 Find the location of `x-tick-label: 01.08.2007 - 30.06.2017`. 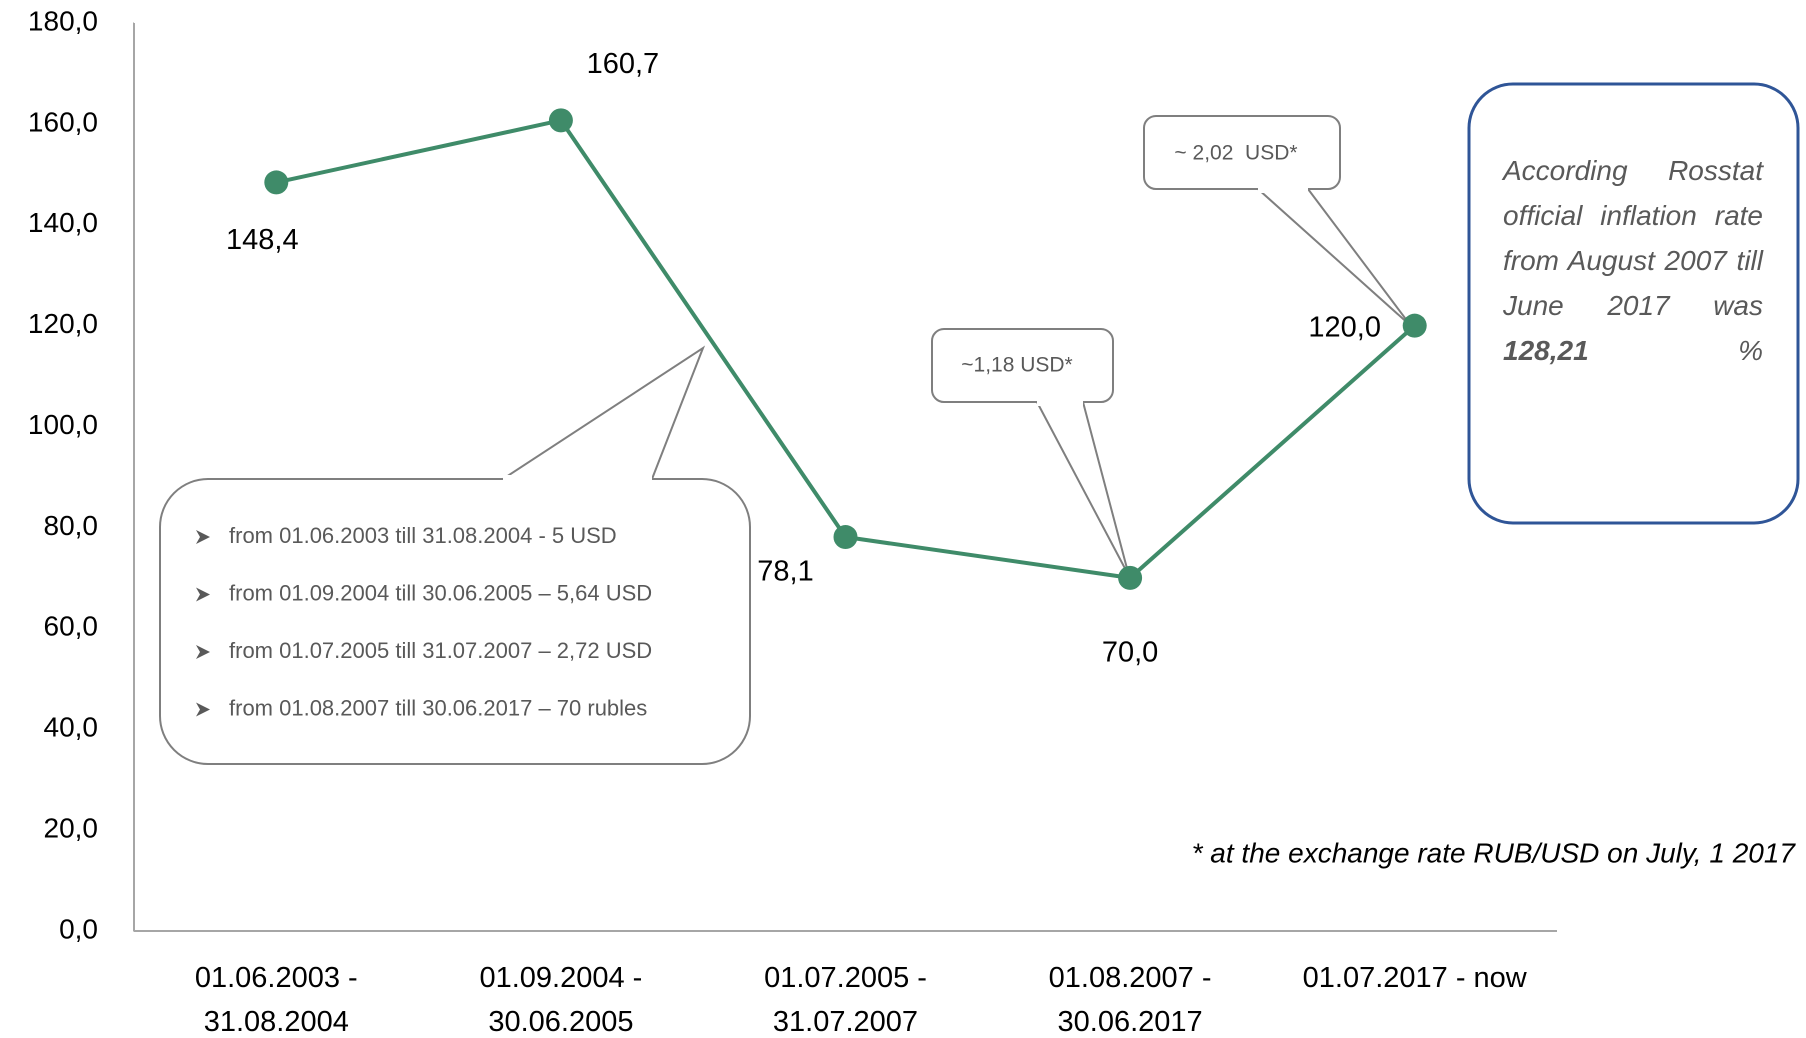

x-tick-label: 01.08.2007 - 30.06.2017 is located at coordinates (1130, 1000).